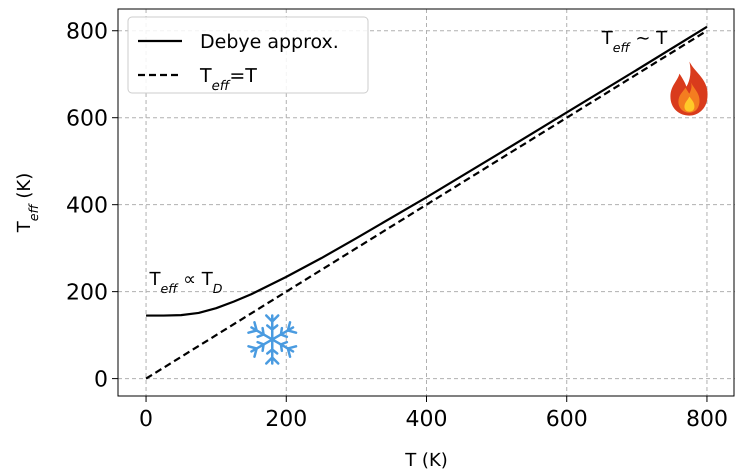  Describe the element at coordinates (146, 419) in the screenshot. I see `x-tick-label: 0` at that location.